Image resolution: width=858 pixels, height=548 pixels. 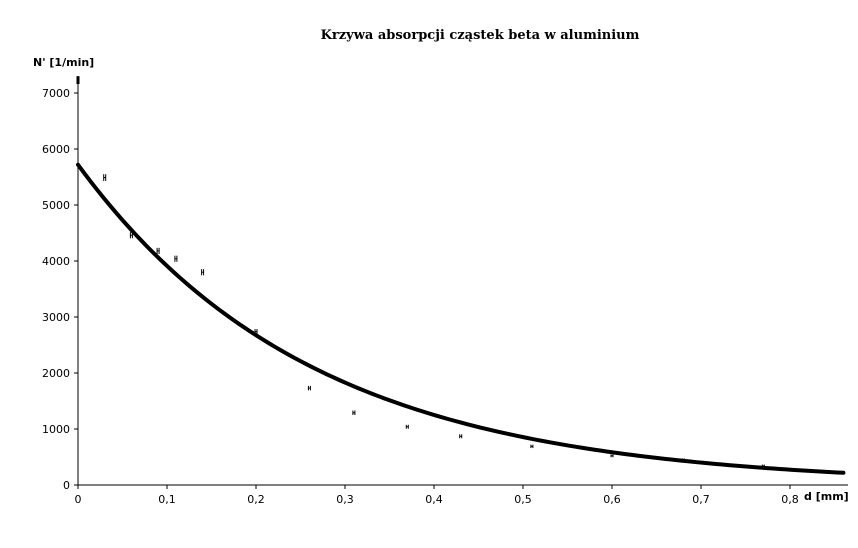 I want to click on x-tick-label: 0,5, so click(x=523, y=499).